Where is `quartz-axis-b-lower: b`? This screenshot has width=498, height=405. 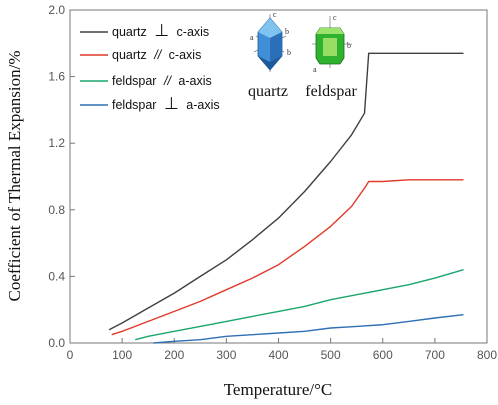
quartz-axis-b-lower: b is located at coordinates (289, 52).